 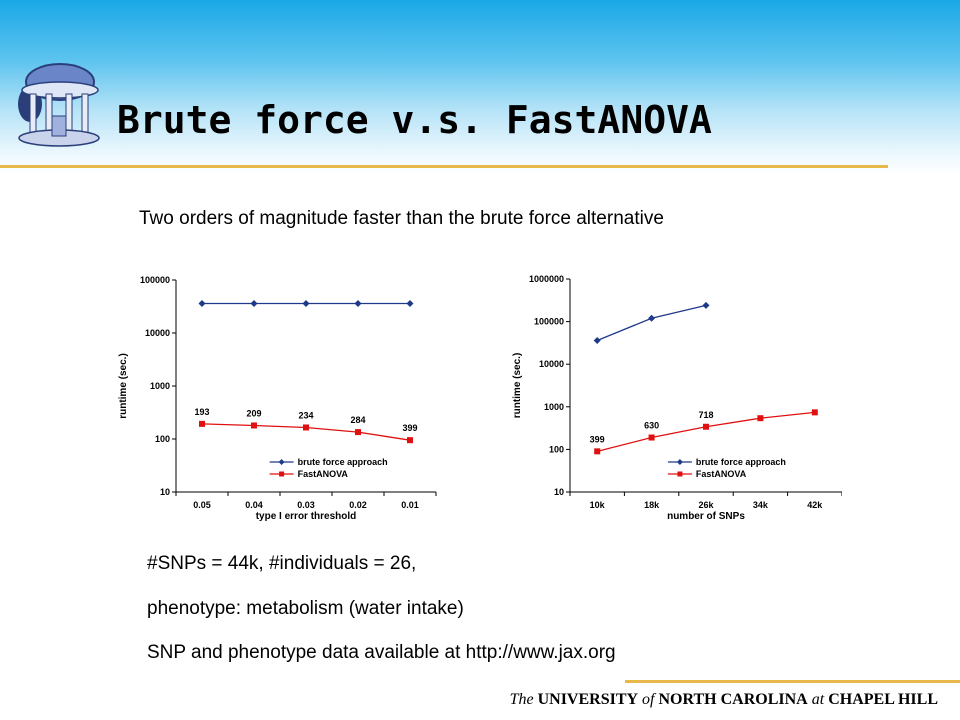 What do you see at coordinates (651, 426) in the screenshot?
I see `data-label: 630` at bounding box center [651, 426].